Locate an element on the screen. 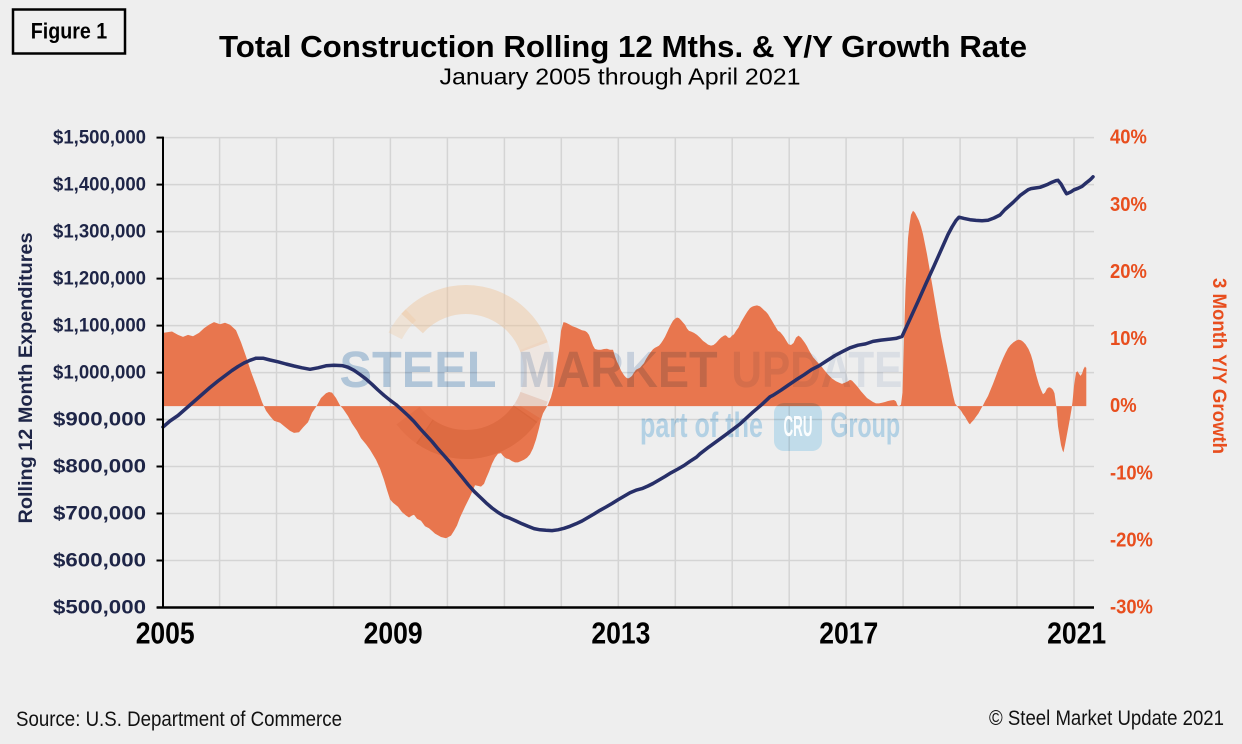 The image size is (1242, 744). svg-text: 0% is located at coordinates (1123, 406).